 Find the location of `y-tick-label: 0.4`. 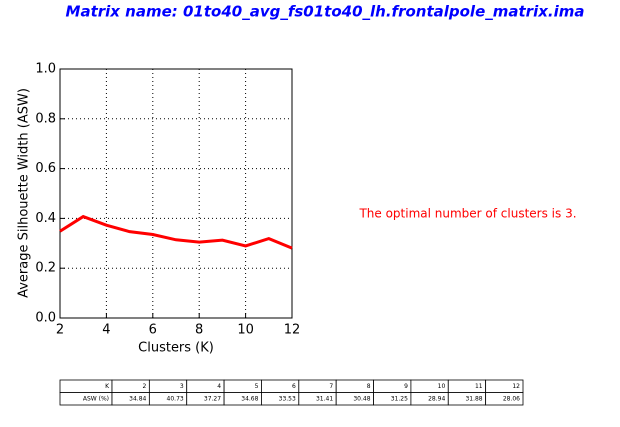

y-tick-label: 0.4 is located at coordinates (45, 218).